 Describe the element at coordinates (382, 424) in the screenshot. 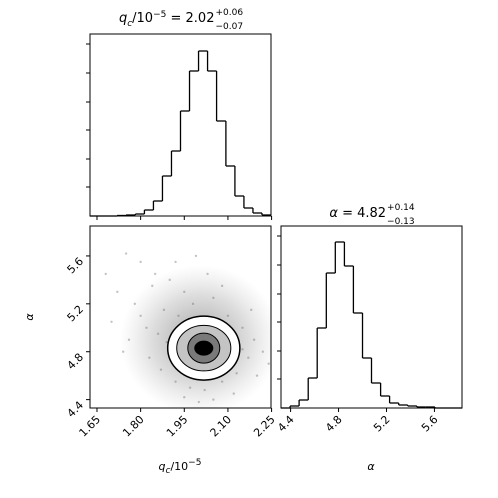

I see `x-tick-label: 5.2` at that location.